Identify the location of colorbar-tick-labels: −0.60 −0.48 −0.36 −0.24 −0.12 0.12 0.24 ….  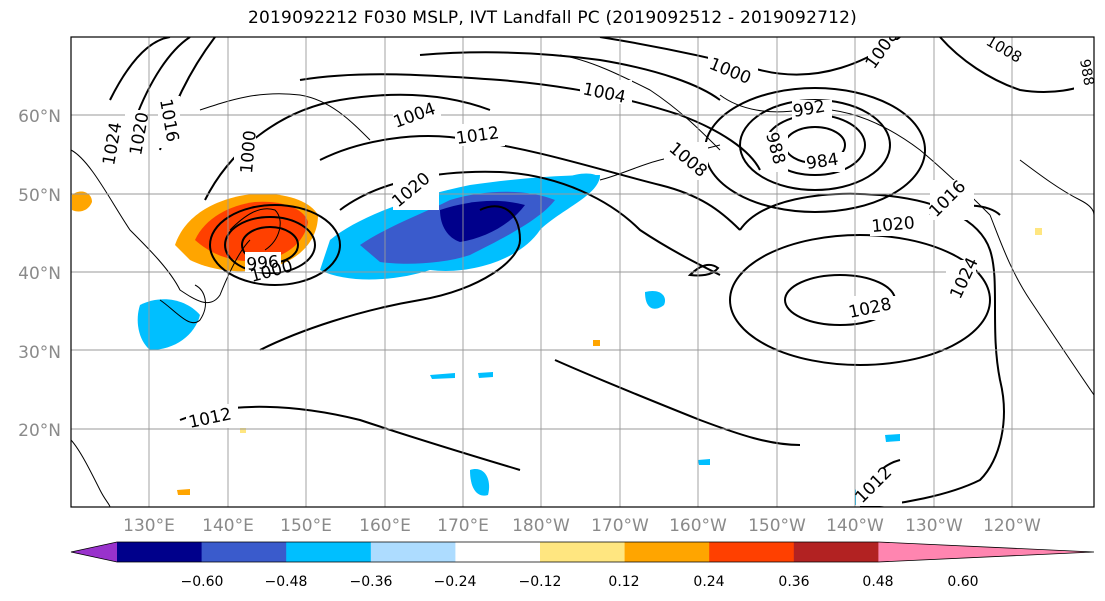
(580, 582).